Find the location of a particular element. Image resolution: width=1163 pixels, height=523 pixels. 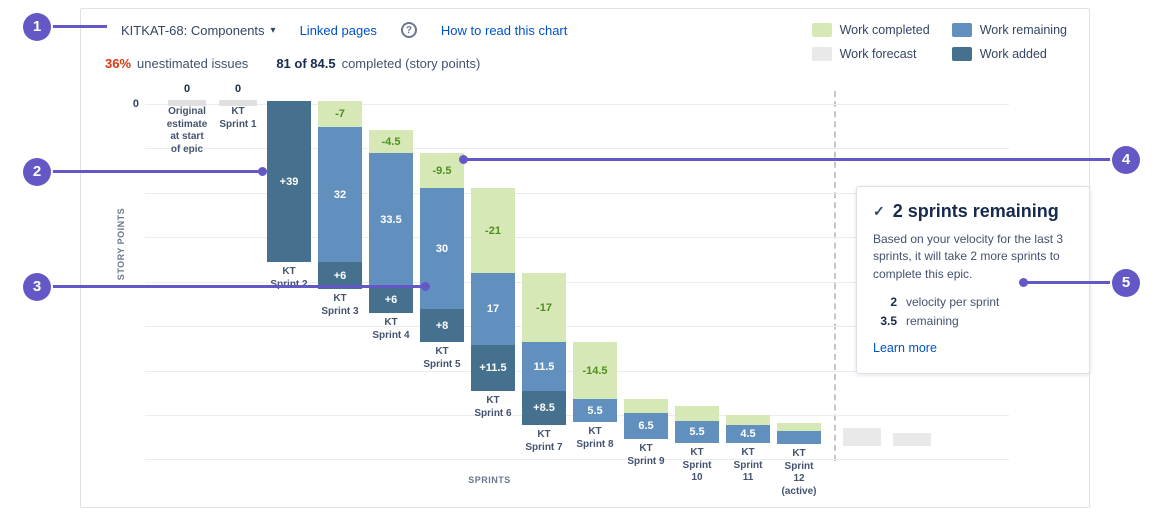

bar-segment-completed: -9.5 is located at coordinates (442, 170).